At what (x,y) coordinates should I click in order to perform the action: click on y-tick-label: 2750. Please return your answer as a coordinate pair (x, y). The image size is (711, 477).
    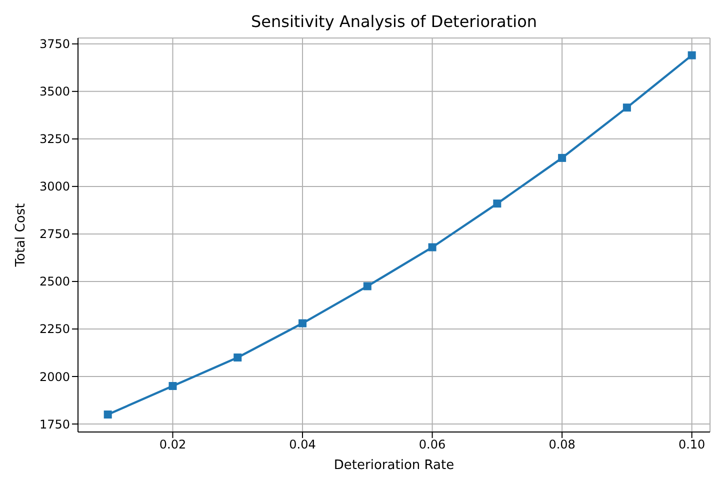
    Looking at the image, I should click on (54, 234).